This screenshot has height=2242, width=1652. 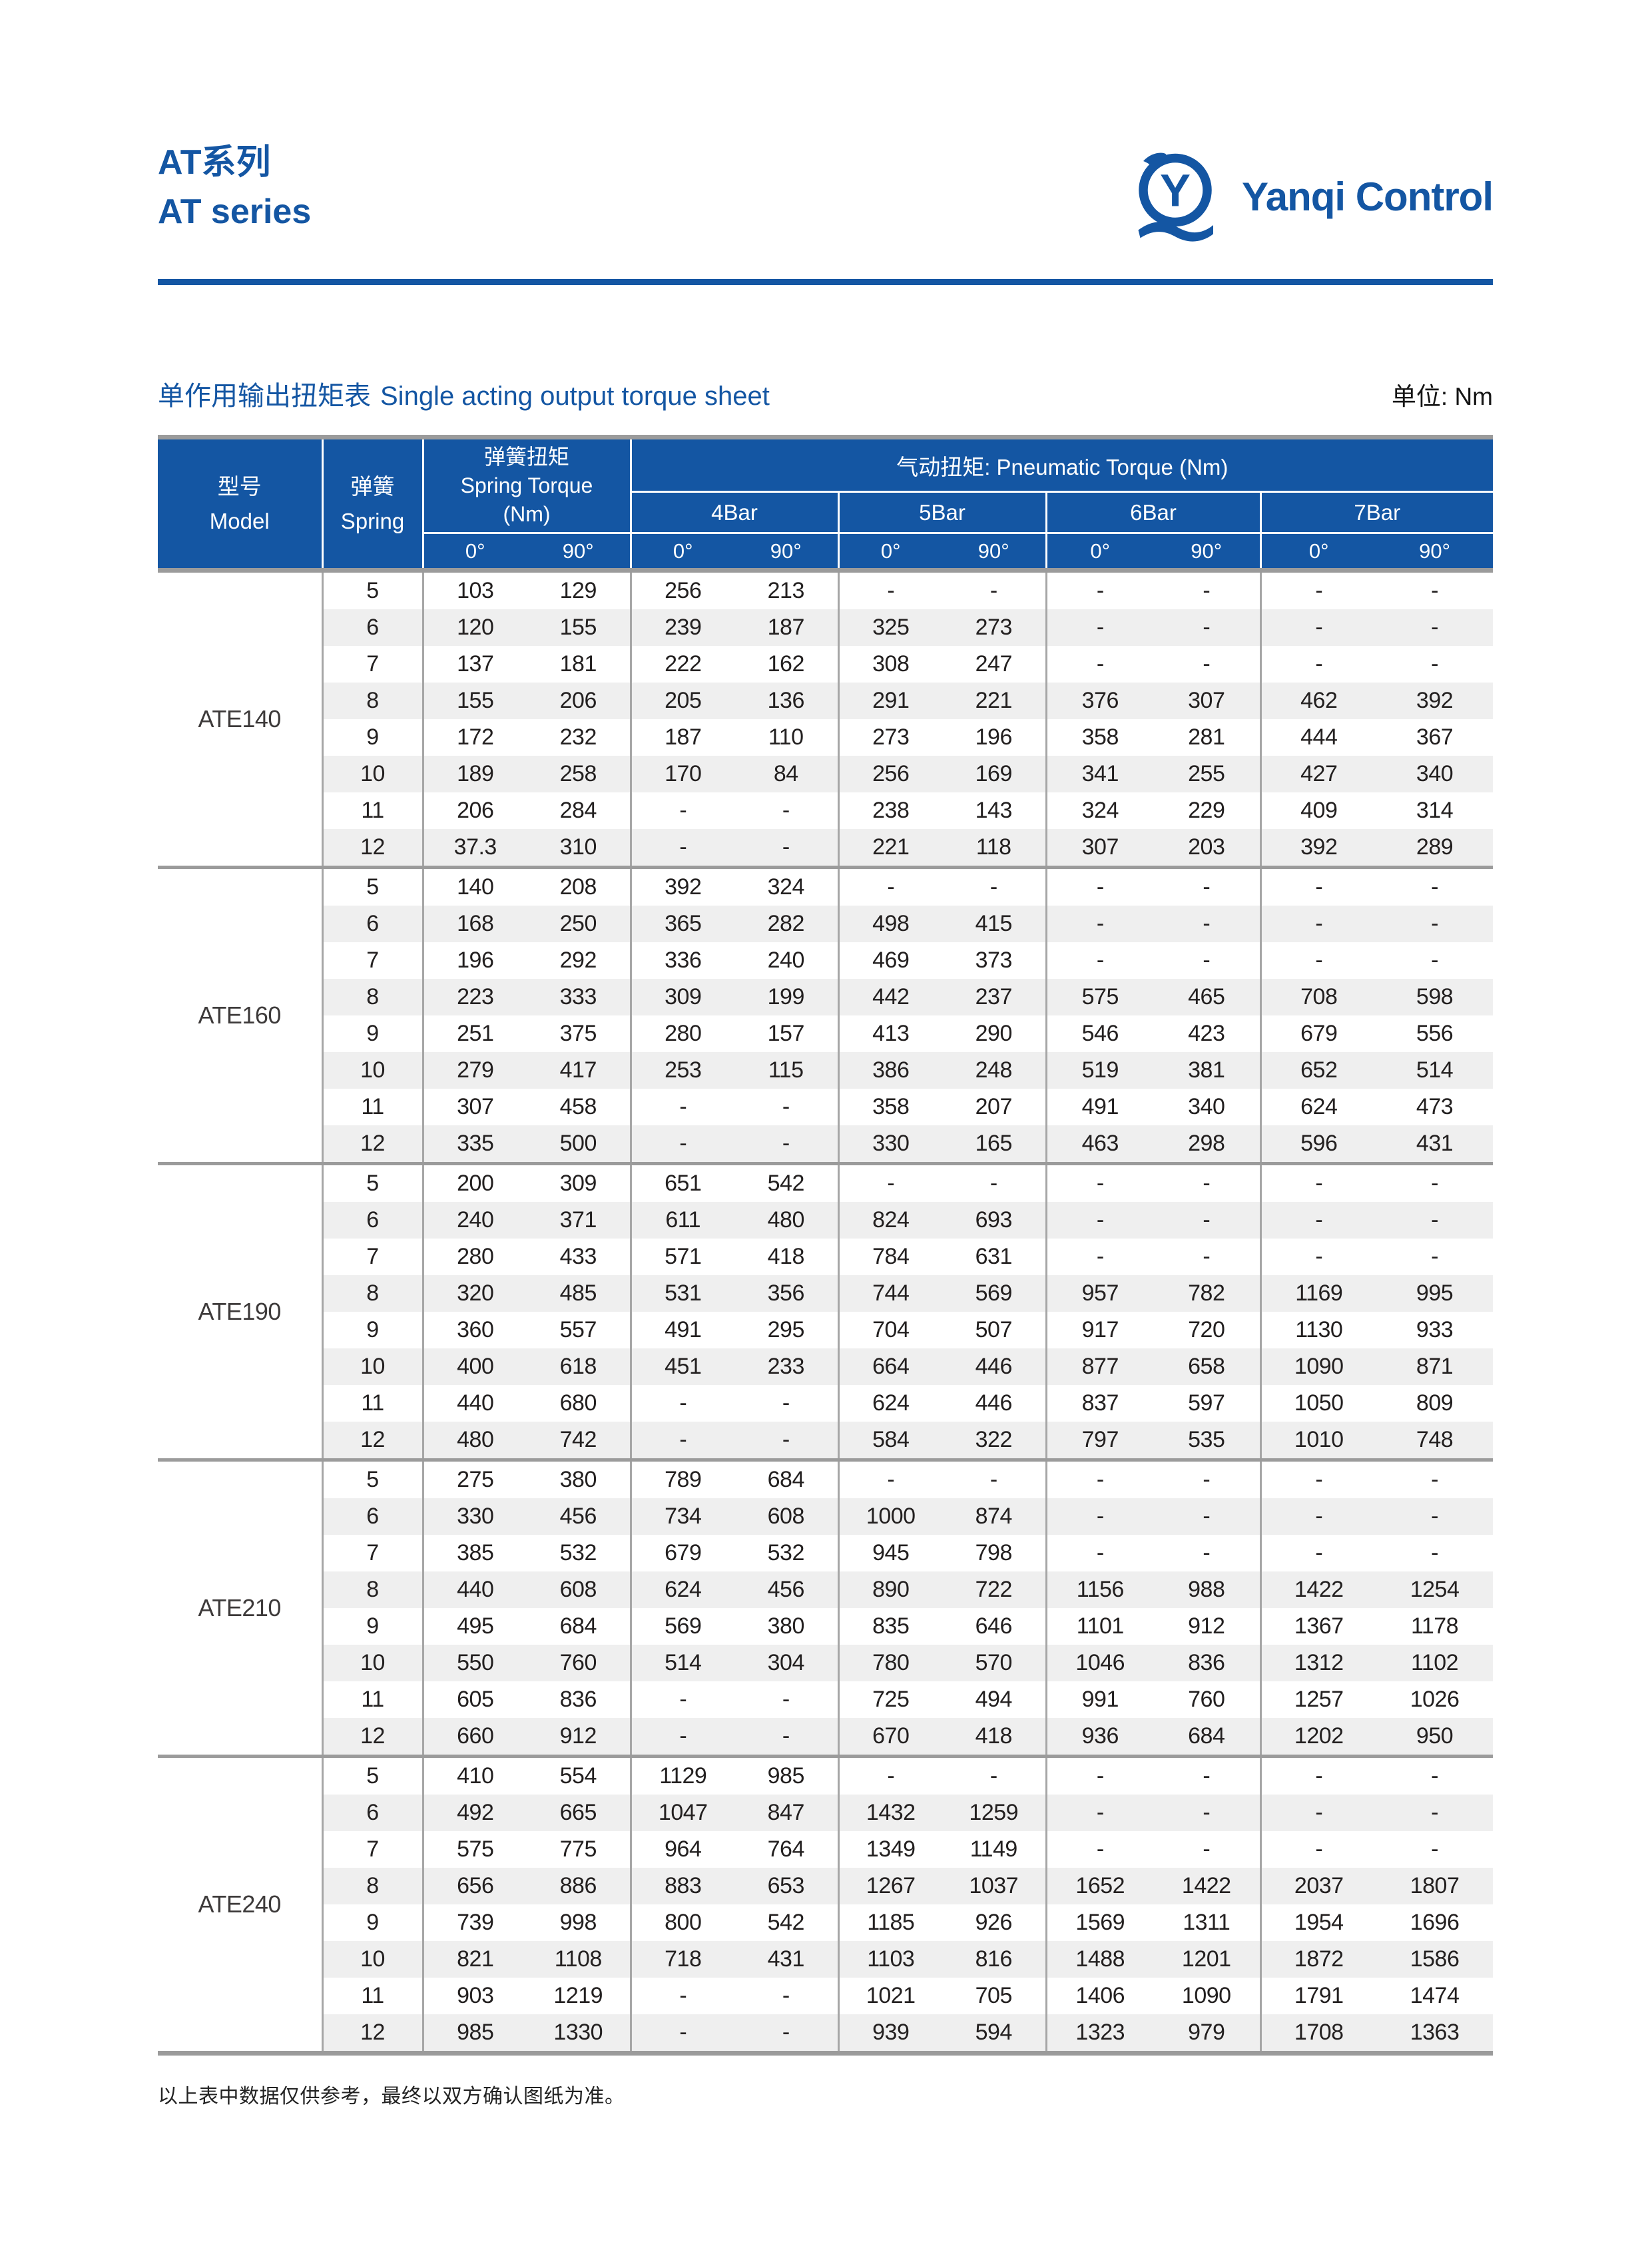 I want to click on svg-text: Y, so click(x=1175, y=190).